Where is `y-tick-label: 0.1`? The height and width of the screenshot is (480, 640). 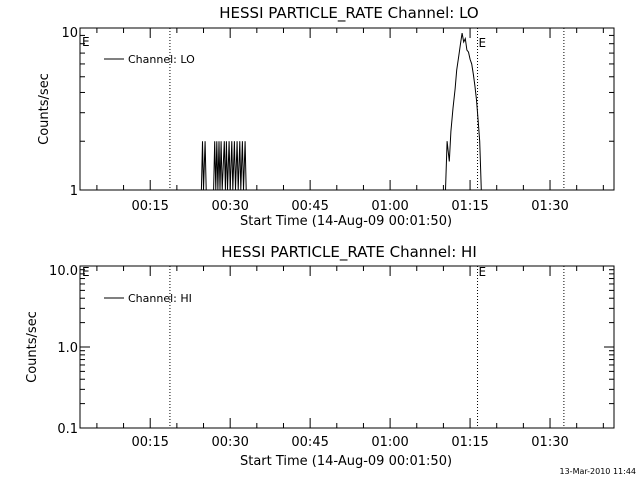 y-tick-label: 0.1 is located at coordinates (67, 429).